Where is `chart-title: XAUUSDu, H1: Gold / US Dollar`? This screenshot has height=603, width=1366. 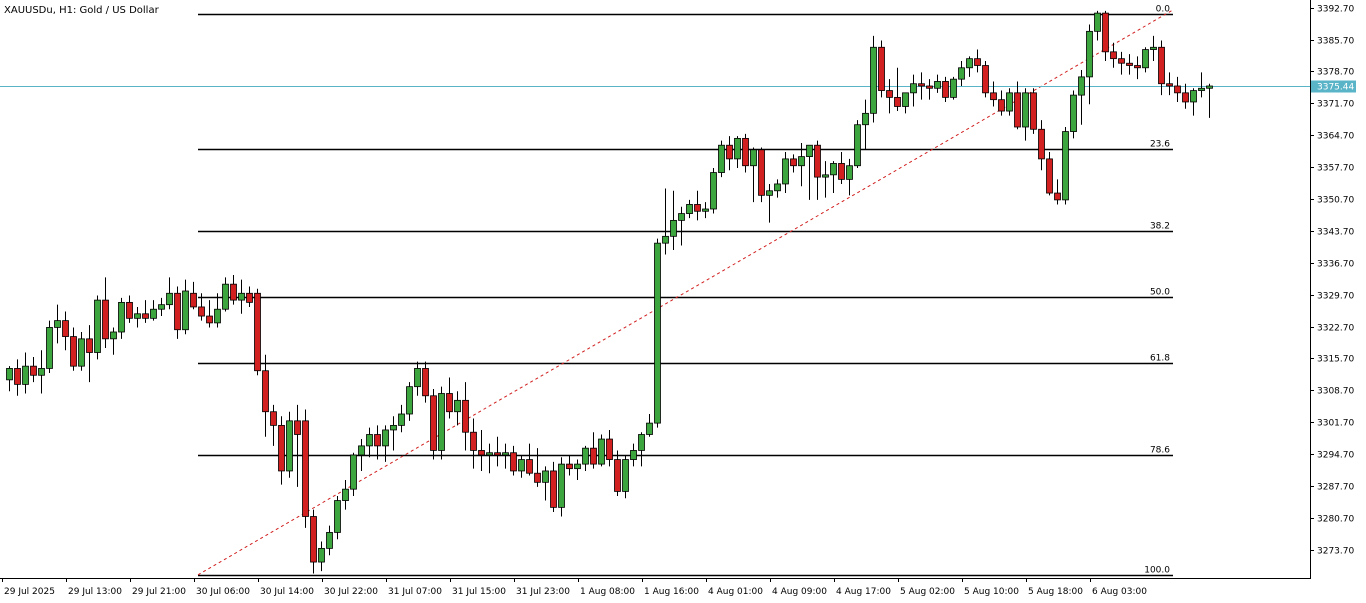 chart-title: XAUUSDu, H1: Gold / US Dollar is located at coordinates (82, 10).